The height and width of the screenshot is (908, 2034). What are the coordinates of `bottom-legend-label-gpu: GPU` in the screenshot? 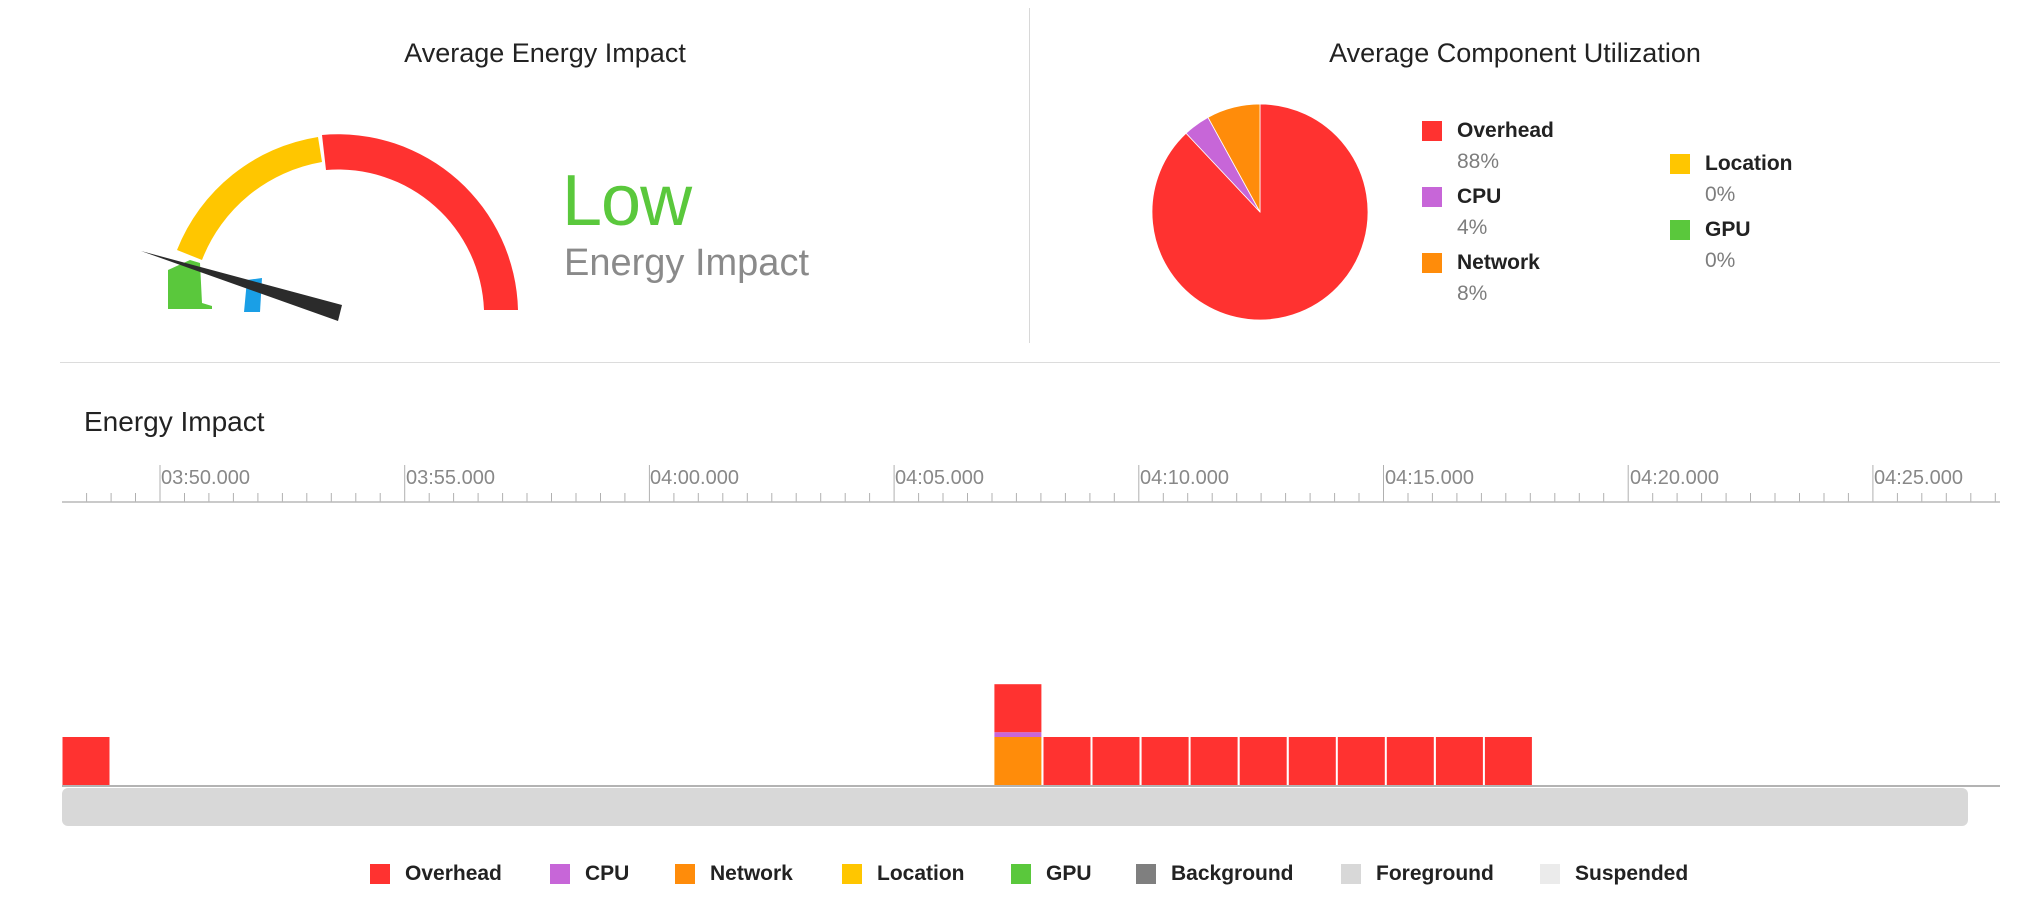 It's located at (1069, 873).